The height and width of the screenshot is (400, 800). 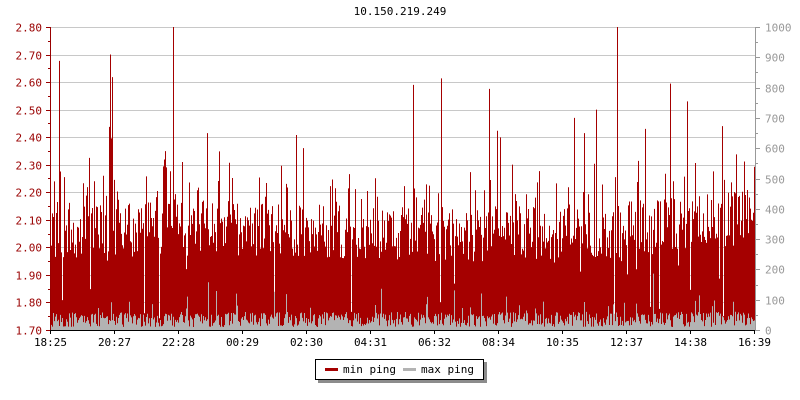 What do you see at coordinates (775, 180) in the screenshot?
I see `right-axis-tick-label: 500` at bounding box center [775, 180].